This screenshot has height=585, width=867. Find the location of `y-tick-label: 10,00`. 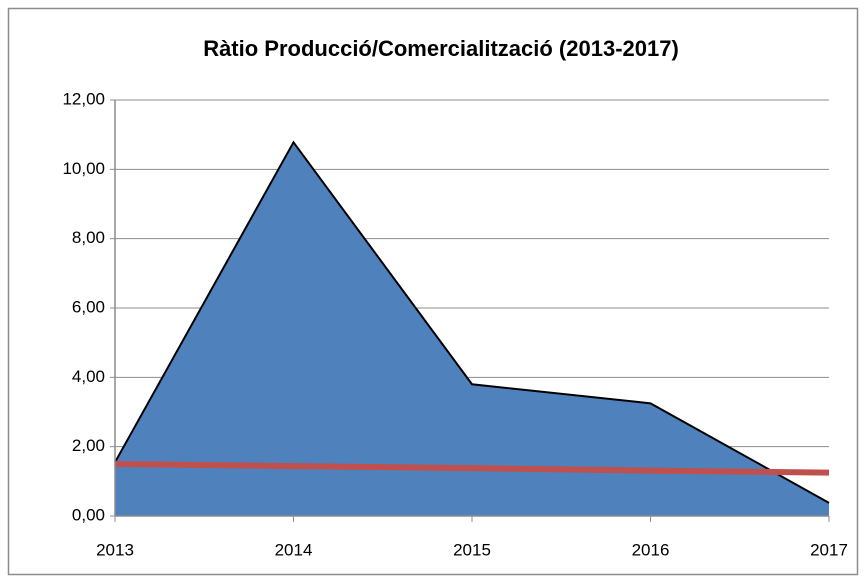

y-tick-label: 10,00 is located at coordinates (83, 168).